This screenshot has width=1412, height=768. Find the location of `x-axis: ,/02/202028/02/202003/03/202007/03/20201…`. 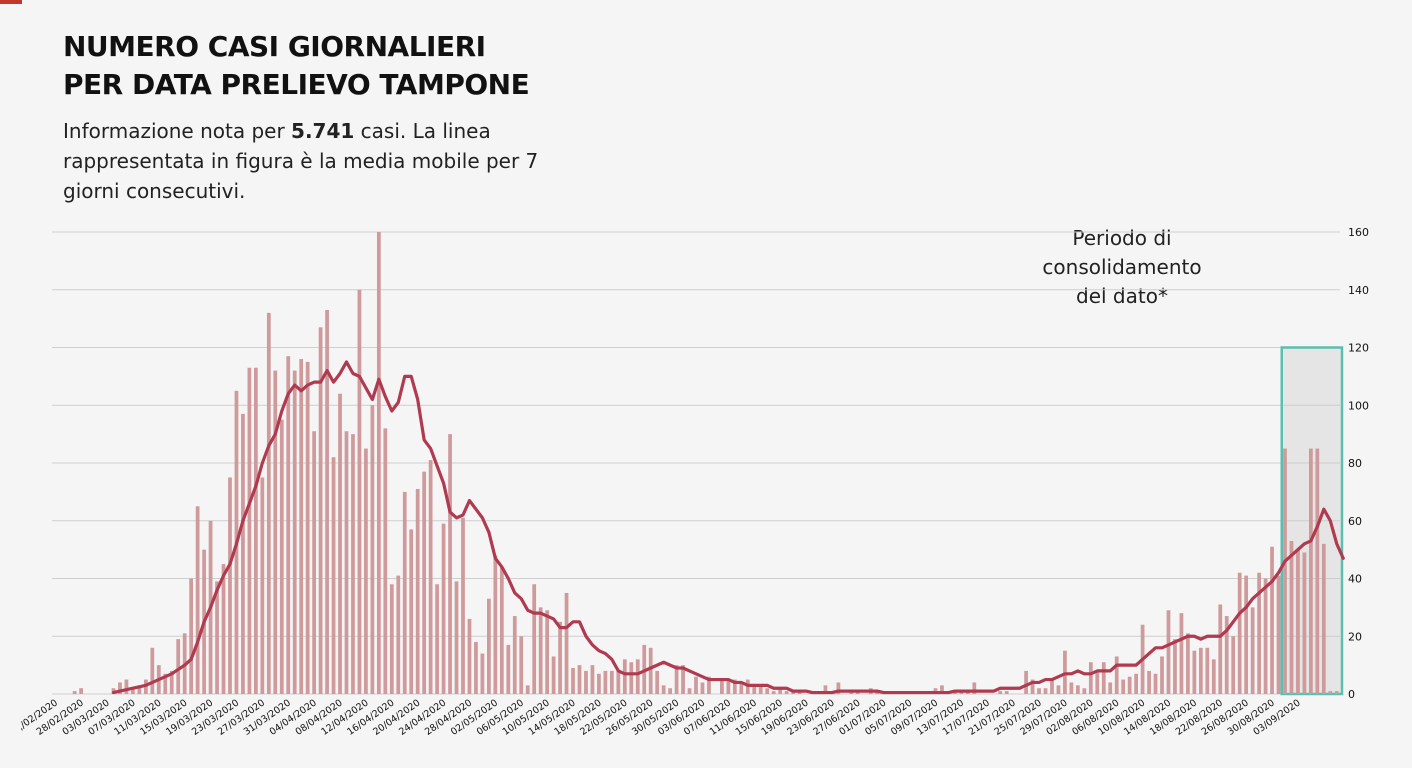

x-axis: ,/02/202028/02/202003/03/202007/03/20201… is located at coordinates (659, 717).